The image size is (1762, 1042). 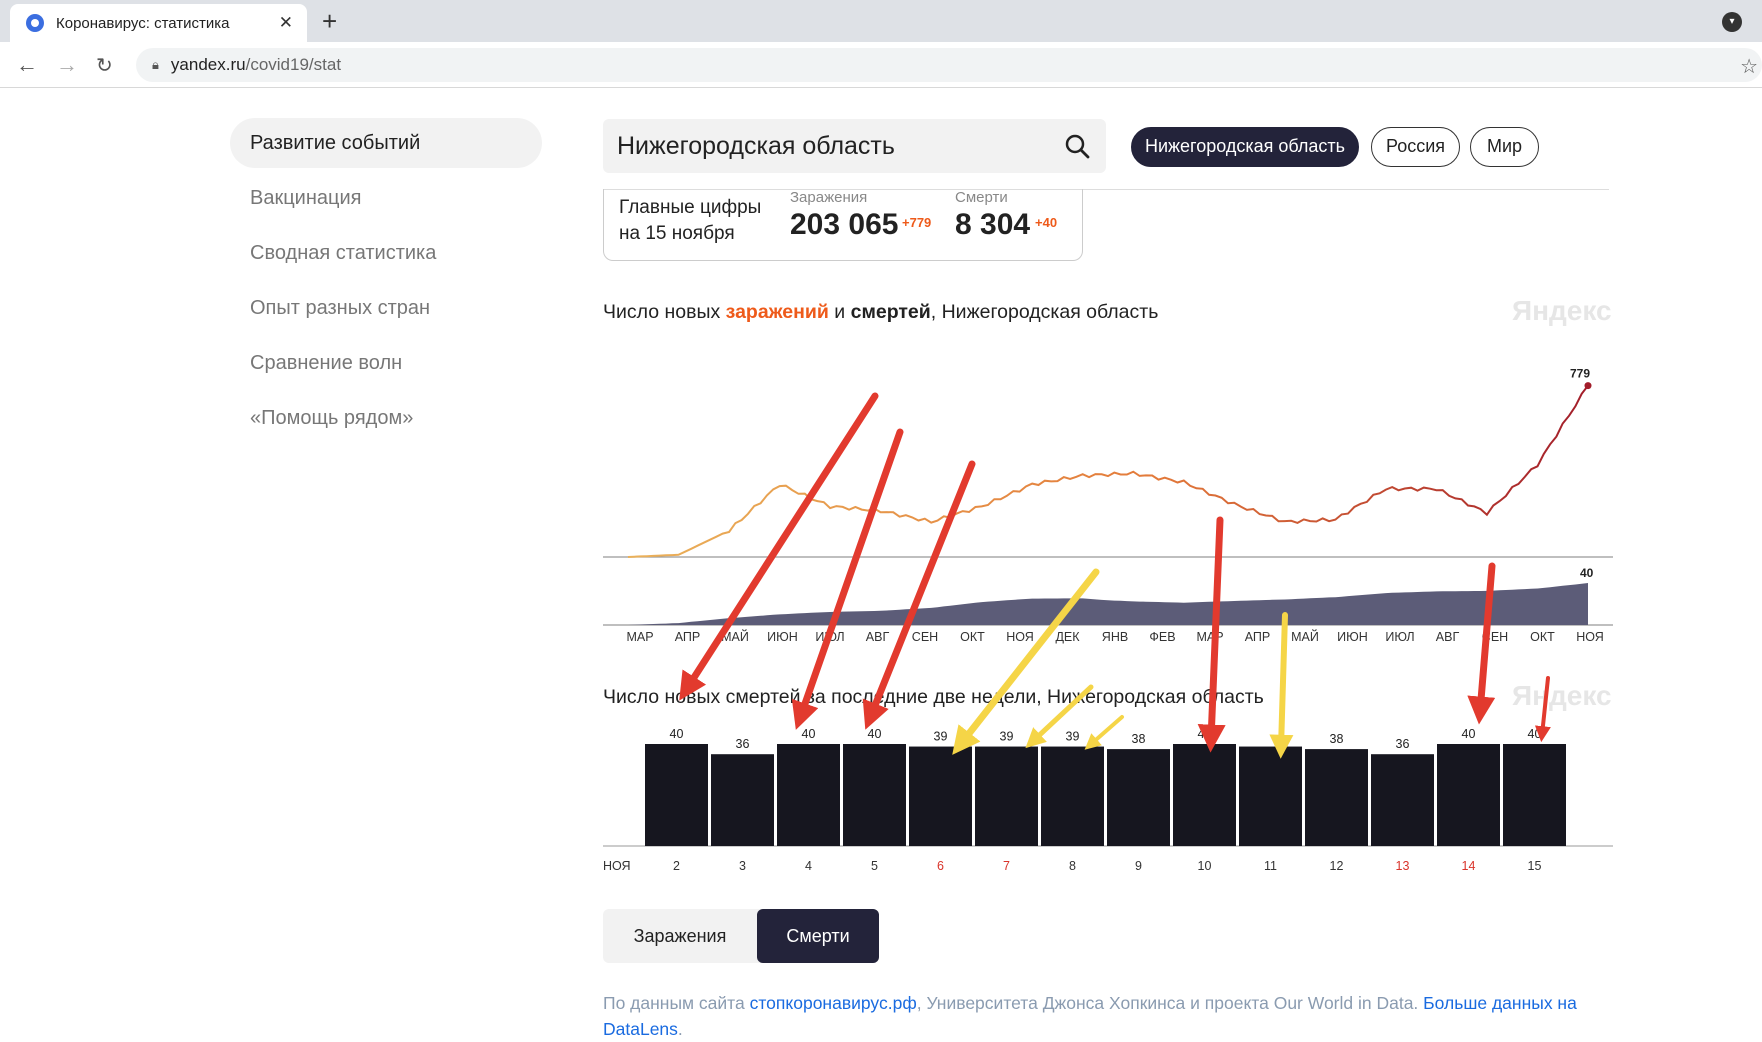 What do you see at coordinates (1749, 67) in the screenshot?
I see `bookmark-star-icon: ☆` at bounding box center [1749, 67].